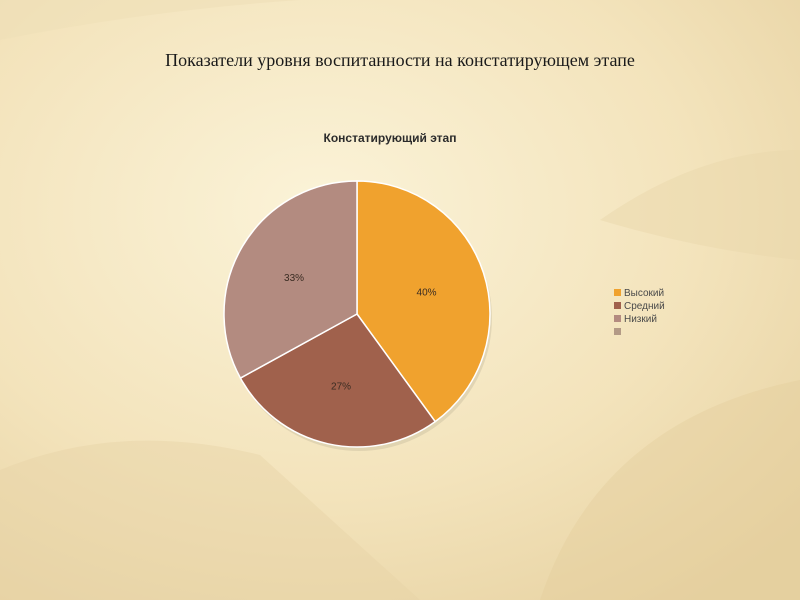  I want to click on pie-slice-label-2: 27%, so click(341, 386).